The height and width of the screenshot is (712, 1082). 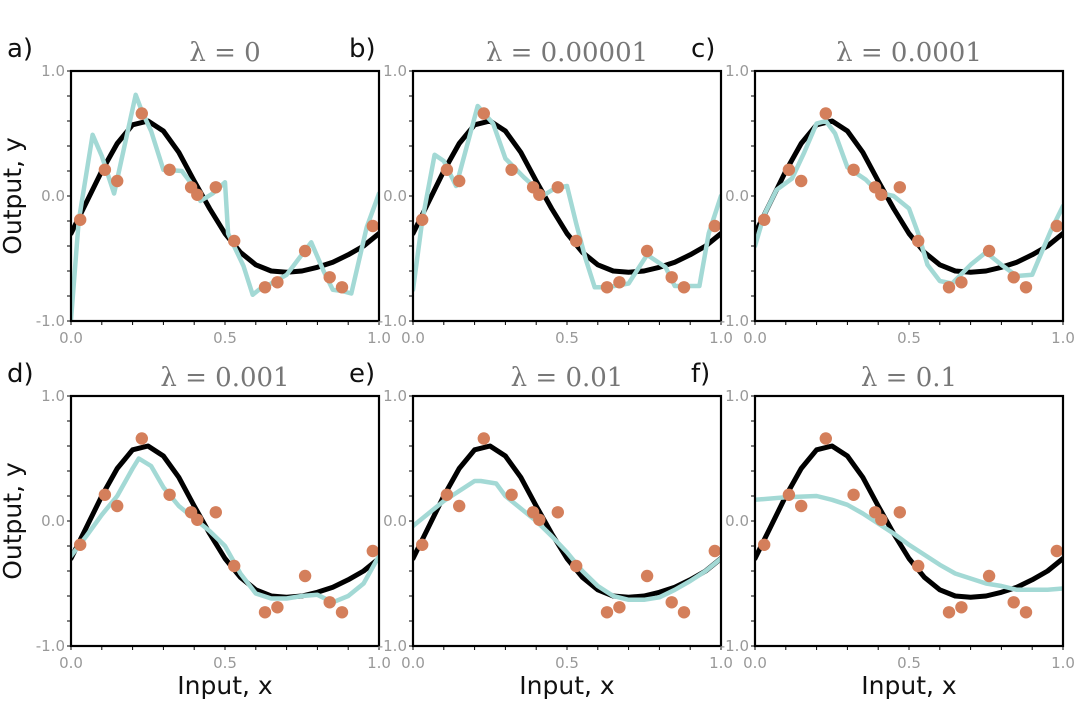 I want to click on y-axis-label: Output, y, so click(x=13, y=196).